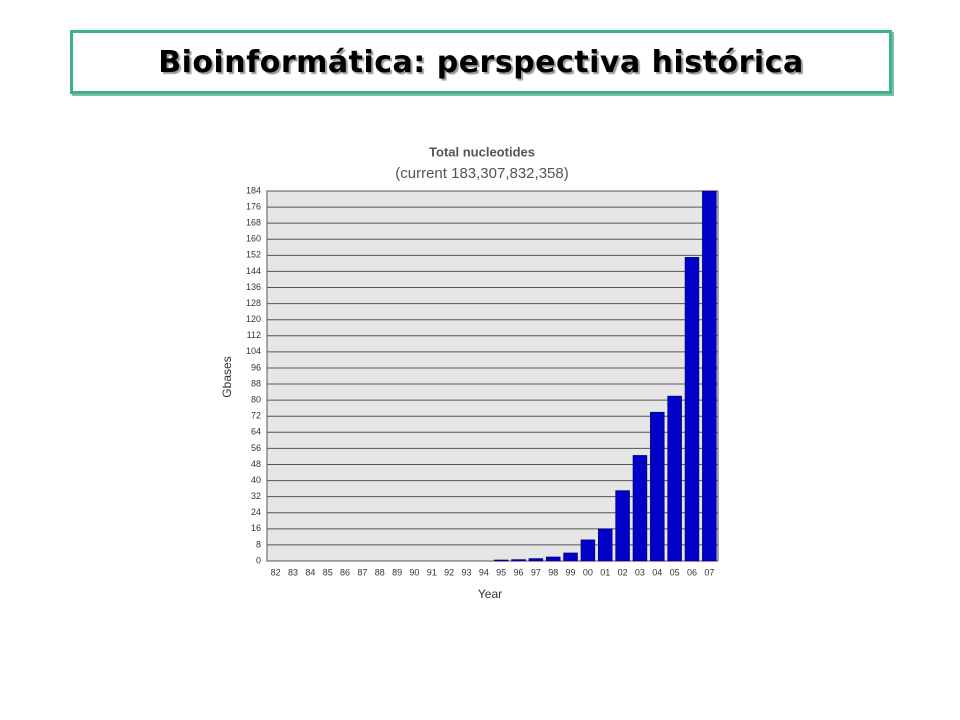 The width and height of the screenshot is (960, 720). Describe the element at coordinates (328, 572) in the screenshot. I see `x-tick-label: 85` at that location.